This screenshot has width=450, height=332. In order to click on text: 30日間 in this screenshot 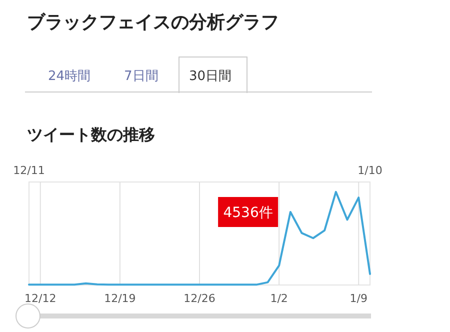, I will do `click(210, 76)`.